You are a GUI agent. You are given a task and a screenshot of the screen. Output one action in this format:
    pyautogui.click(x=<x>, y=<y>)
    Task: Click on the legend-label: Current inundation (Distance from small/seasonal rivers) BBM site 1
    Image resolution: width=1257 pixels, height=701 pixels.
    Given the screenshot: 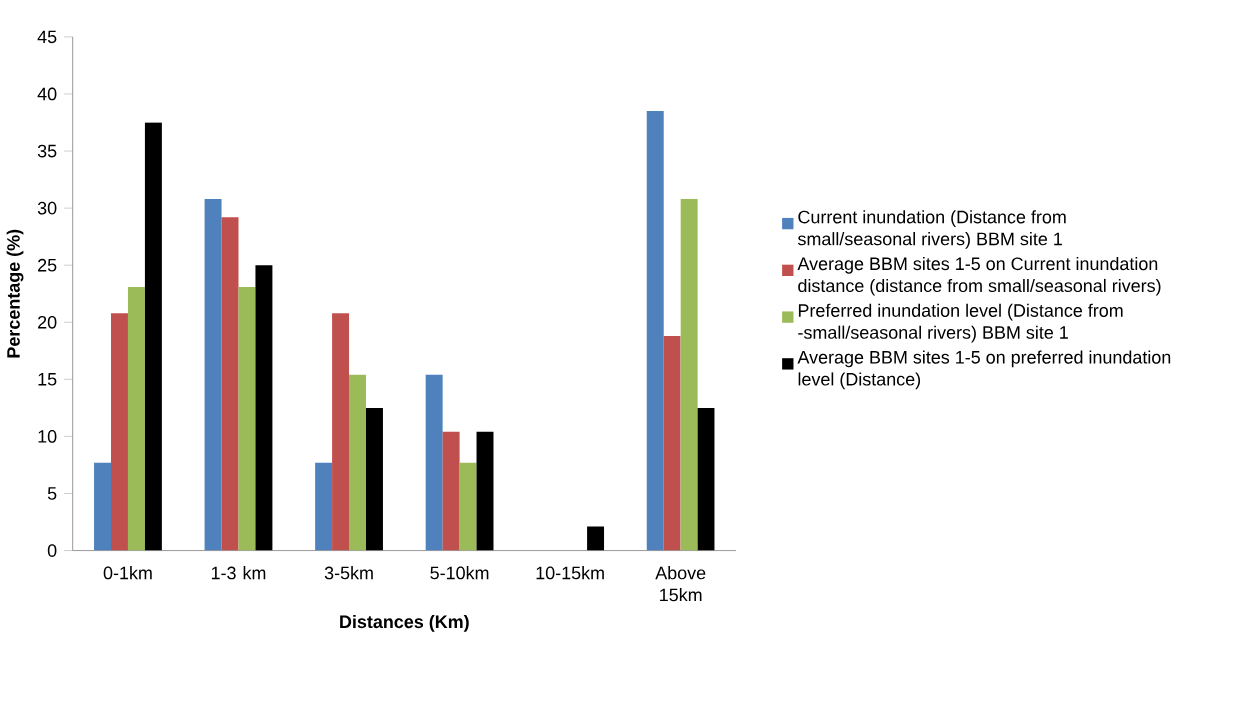 What is the action you would take?
    pyautogui.click(x=931, y=229)
    